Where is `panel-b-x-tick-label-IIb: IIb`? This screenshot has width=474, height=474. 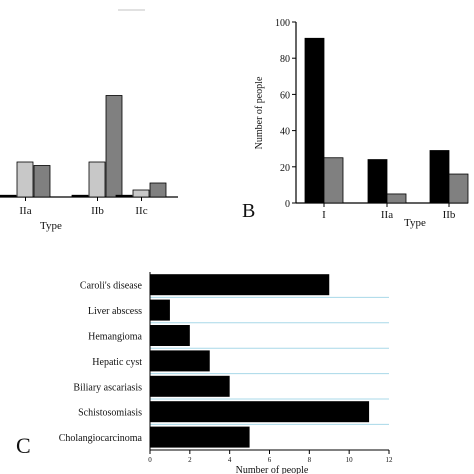
panel-b-x-tick-label-IIb: IIb is located at coordinates (449, 215).